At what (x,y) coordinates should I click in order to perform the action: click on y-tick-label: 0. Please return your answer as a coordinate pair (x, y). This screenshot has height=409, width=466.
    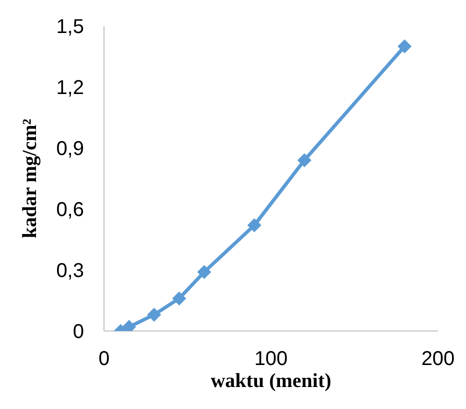
    Looking at the image, I should click on (78, 332).